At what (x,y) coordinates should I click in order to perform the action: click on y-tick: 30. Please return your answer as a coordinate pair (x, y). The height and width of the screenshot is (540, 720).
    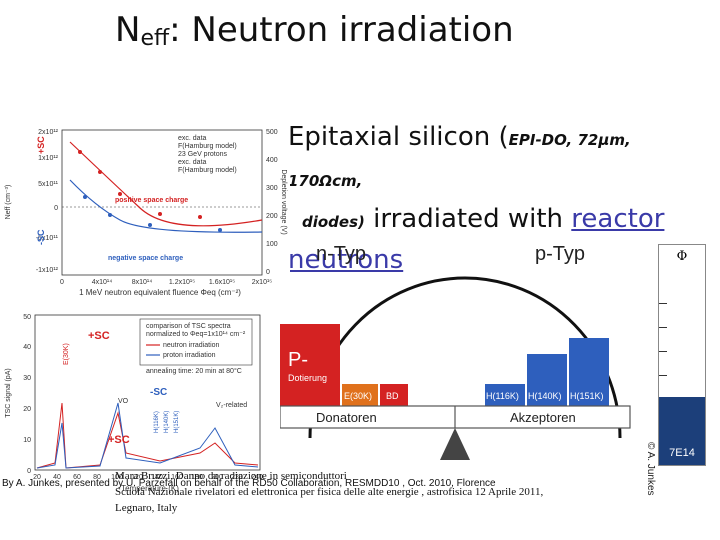
    Looking at the image, I should click on (27, 378).